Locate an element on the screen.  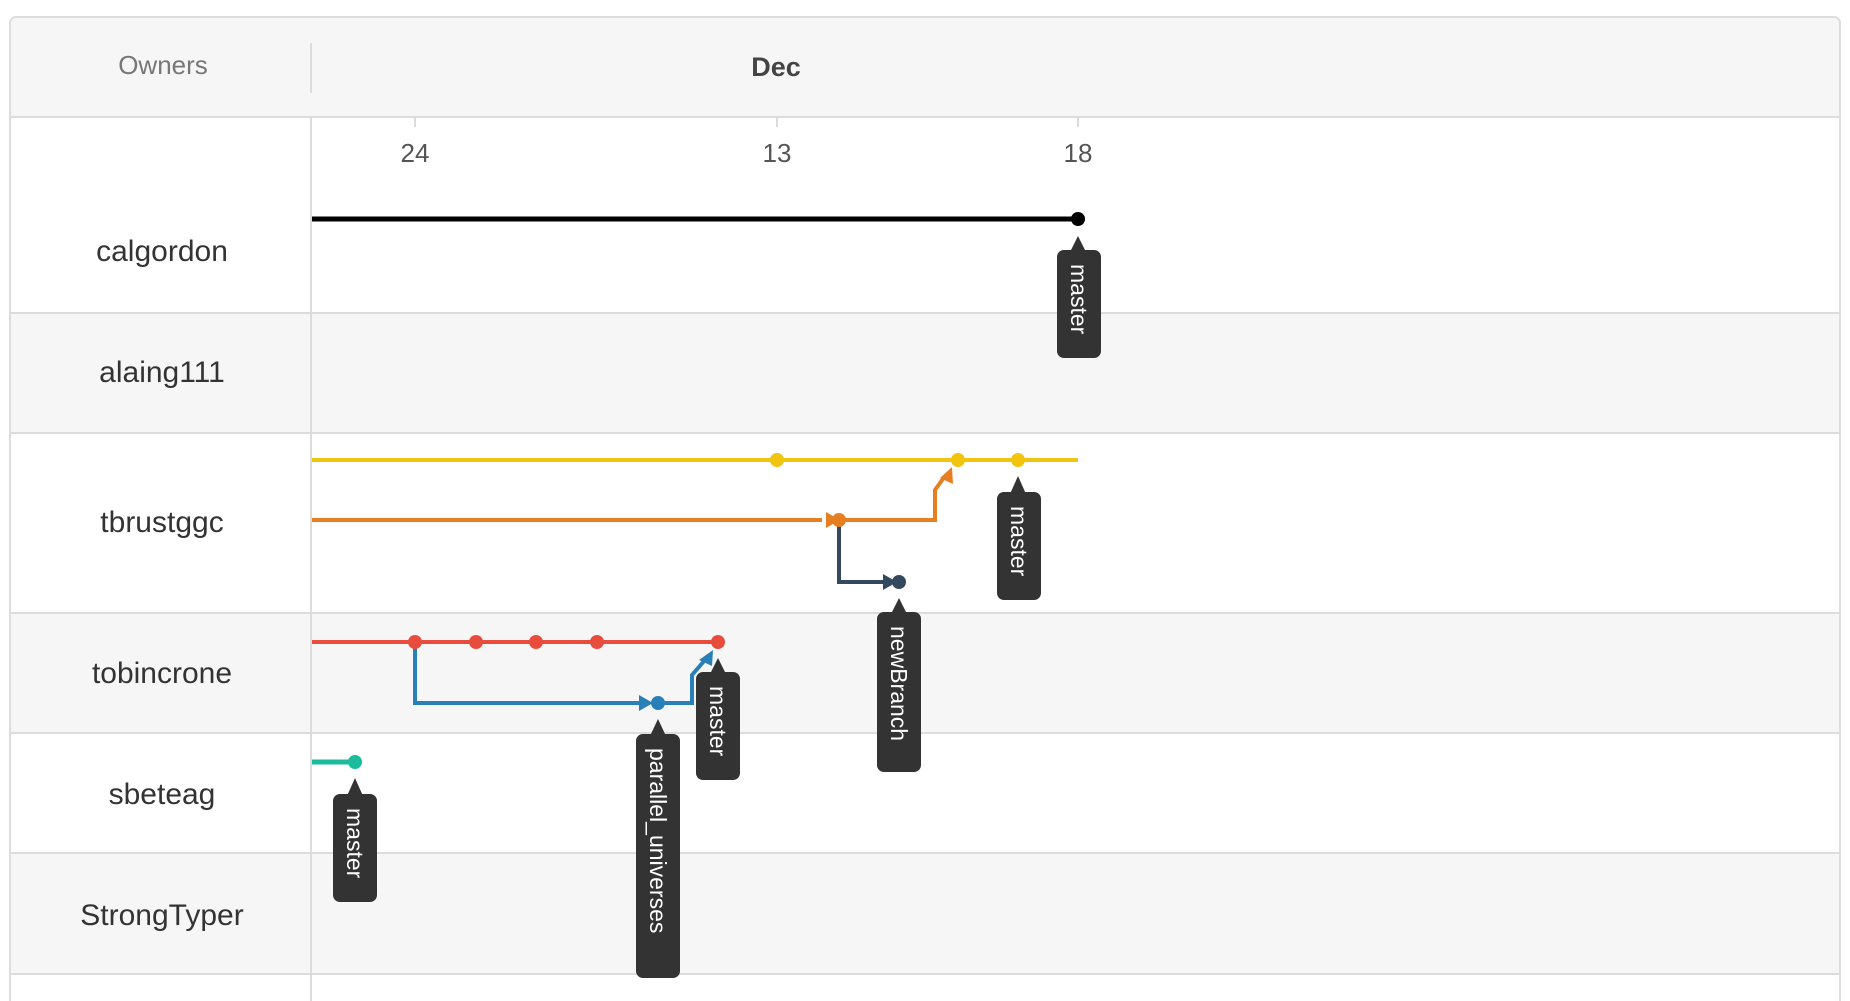
branch-label-tbrustggc-master: master is located at coordinates (1019, 538).